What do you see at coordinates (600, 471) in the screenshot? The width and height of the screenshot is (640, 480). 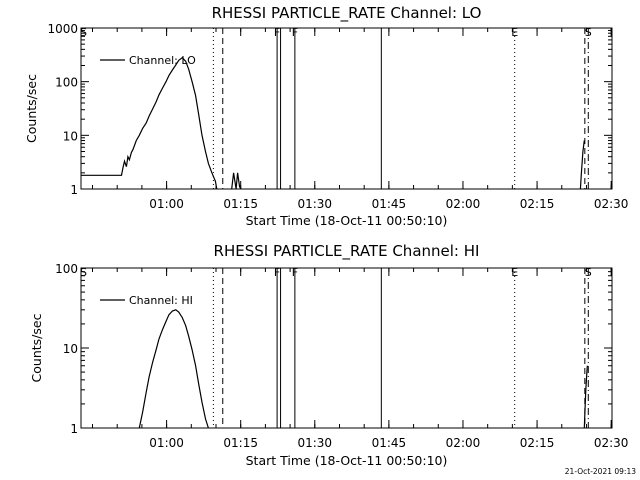 I see `timestamp-text: 21-Oct-2021 09:13` at bounding box center [600, 471].